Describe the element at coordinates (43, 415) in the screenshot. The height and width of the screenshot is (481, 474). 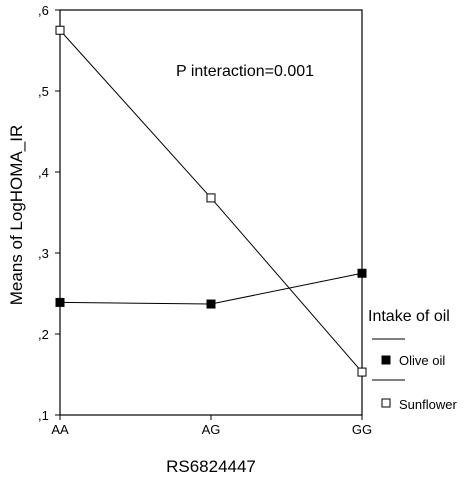
I see `y-tick-label: ,1` at that location.